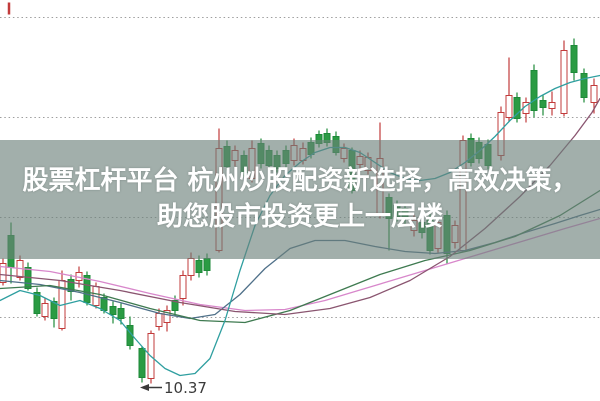 The image size is (600, 401). What do you see at coordinates (300, 181) in the screenshot?
I see `headline-line-1: 股票杠杆平台 杭州炒股配资新选择，高效决策，` at bounding box center [300, 181].